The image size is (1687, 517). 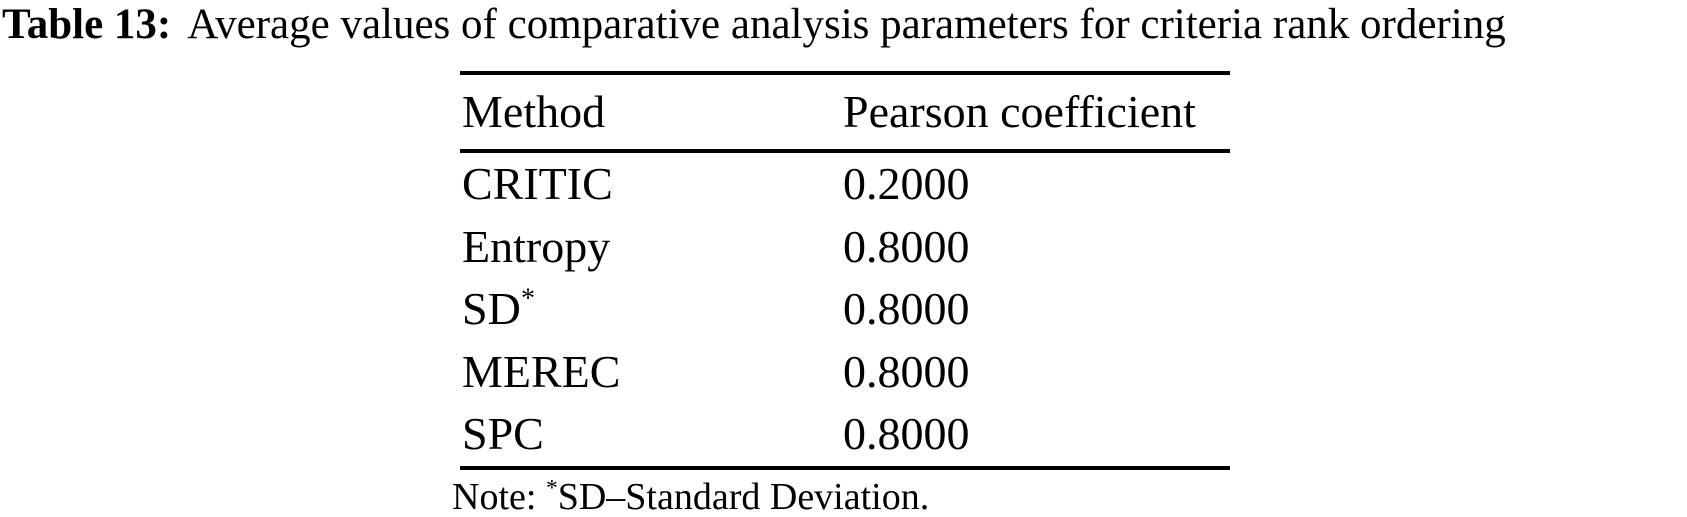 What do you see at coordinates (651, 184) in the screenshot?
I see `method-cell: CRITIC` at bounding box center [651, 184].